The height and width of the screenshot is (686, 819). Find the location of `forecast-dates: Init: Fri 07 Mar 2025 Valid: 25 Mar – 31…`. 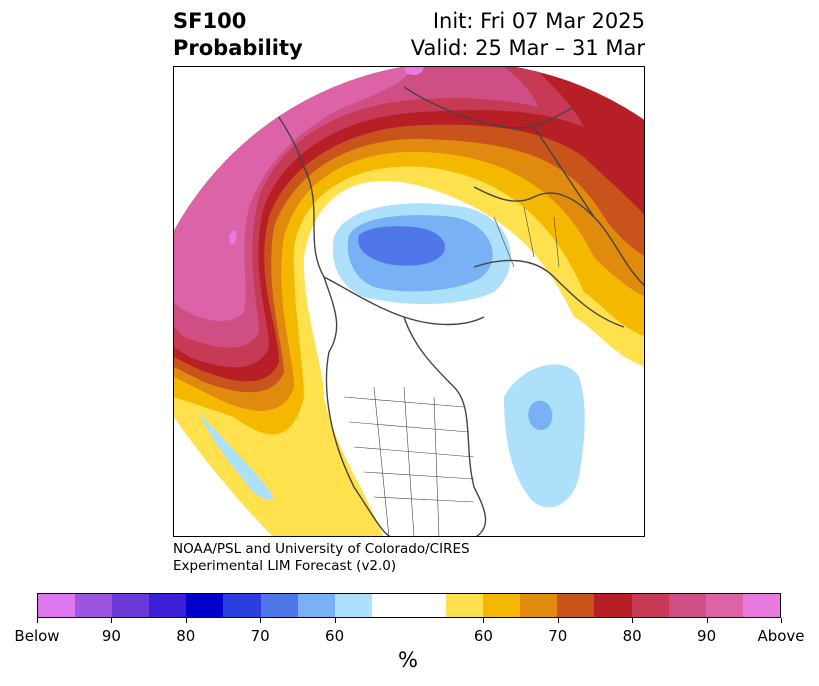

forecast-dates: Init: Fri 07 Mar 2025 Valid: 25 Mar – 31… is located at coordinates (512, 35).